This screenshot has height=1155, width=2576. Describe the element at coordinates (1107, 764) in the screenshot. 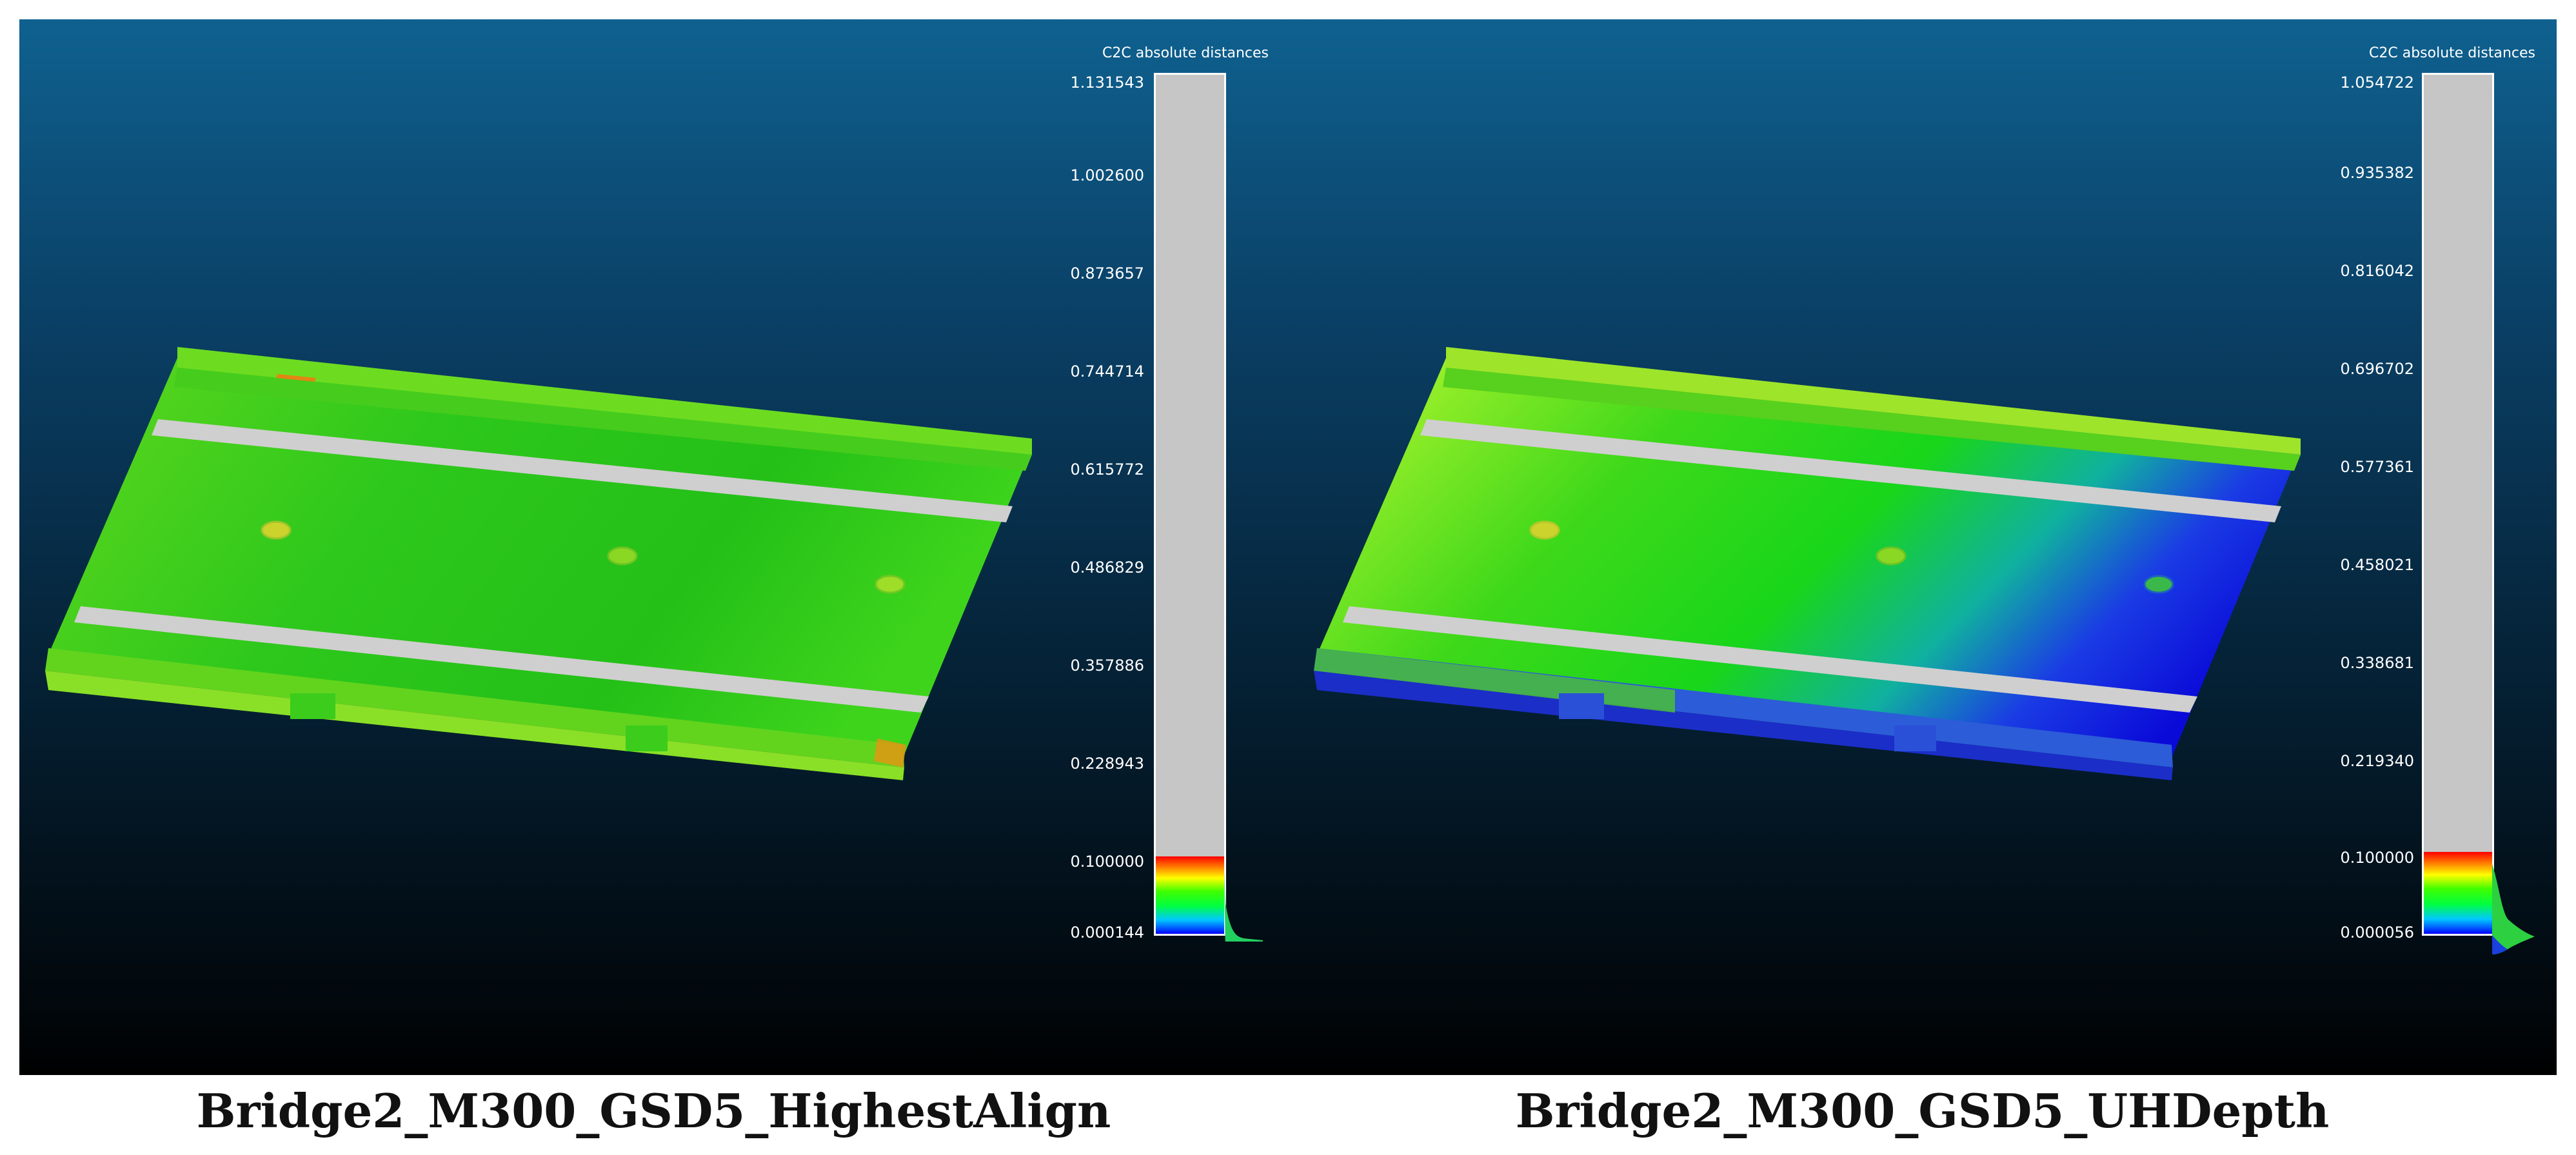

I see `scale-tick-label: 0.228943` at that location.